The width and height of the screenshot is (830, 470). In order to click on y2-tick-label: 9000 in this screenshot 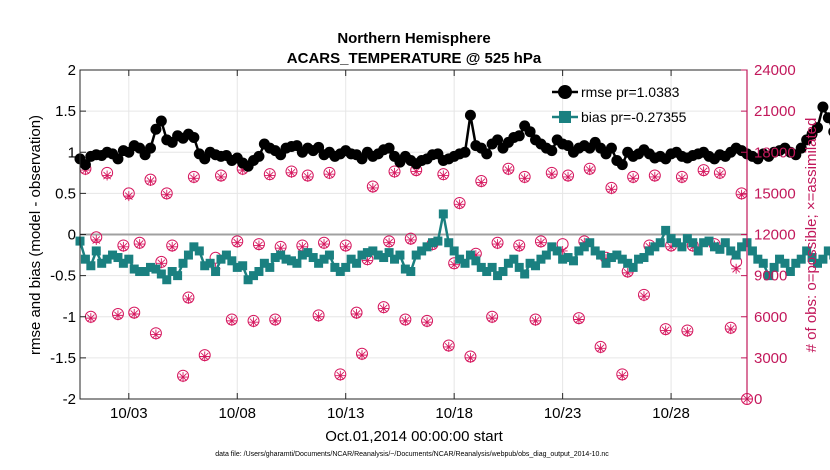, I will do `click(770, 276)`.